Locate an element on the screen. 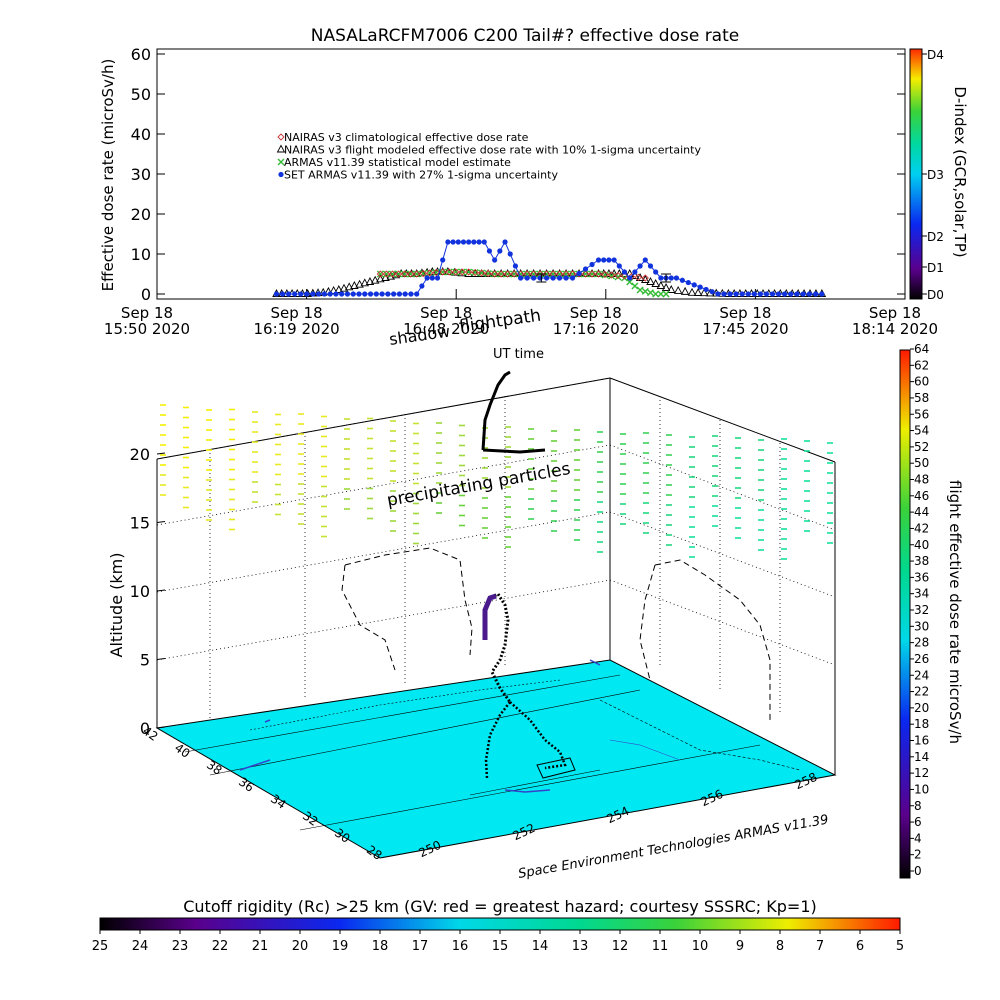  dose-label: 28 is located at coordinates (921, 643).